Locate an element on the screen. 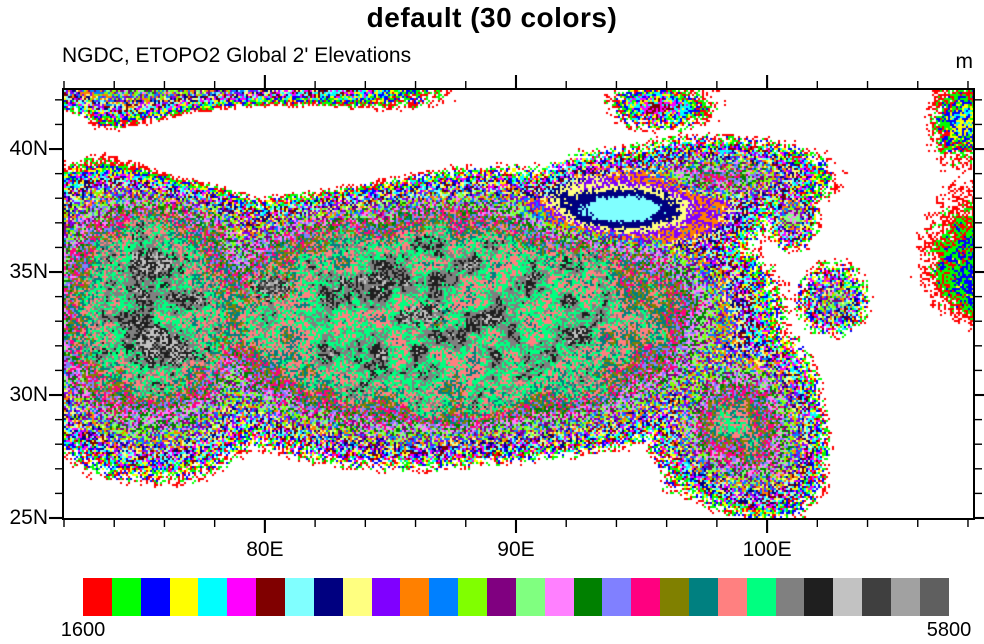 This screenshot has height=644, width=984. colorbar is located at coordinates (516, 597).